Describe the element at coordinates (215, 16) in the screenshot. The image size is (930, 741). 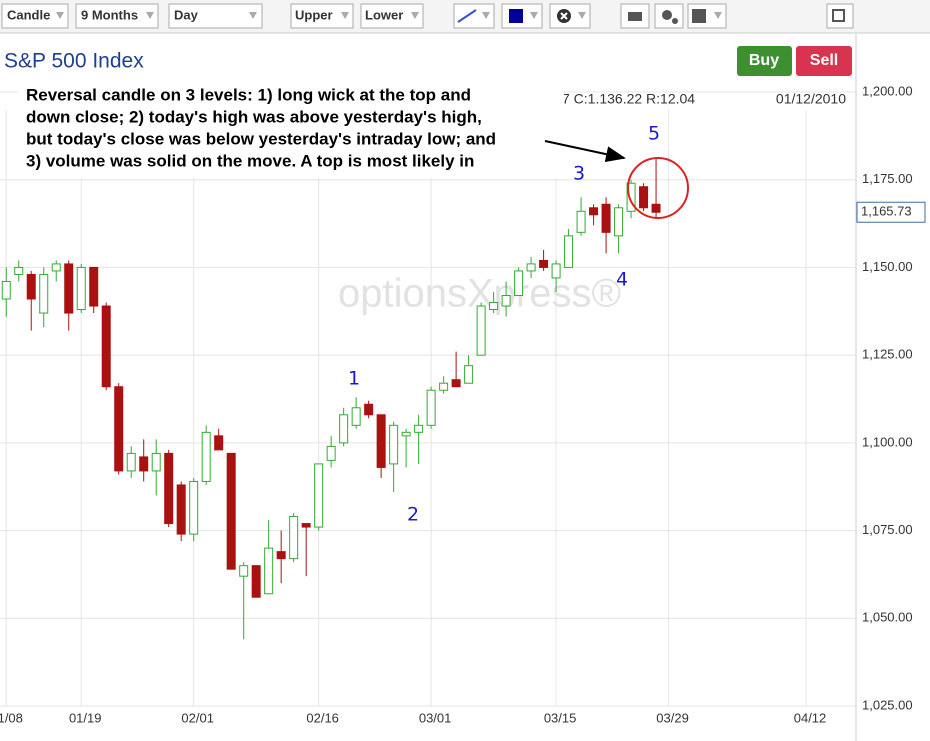
I see `dropdown: Day` at that location.